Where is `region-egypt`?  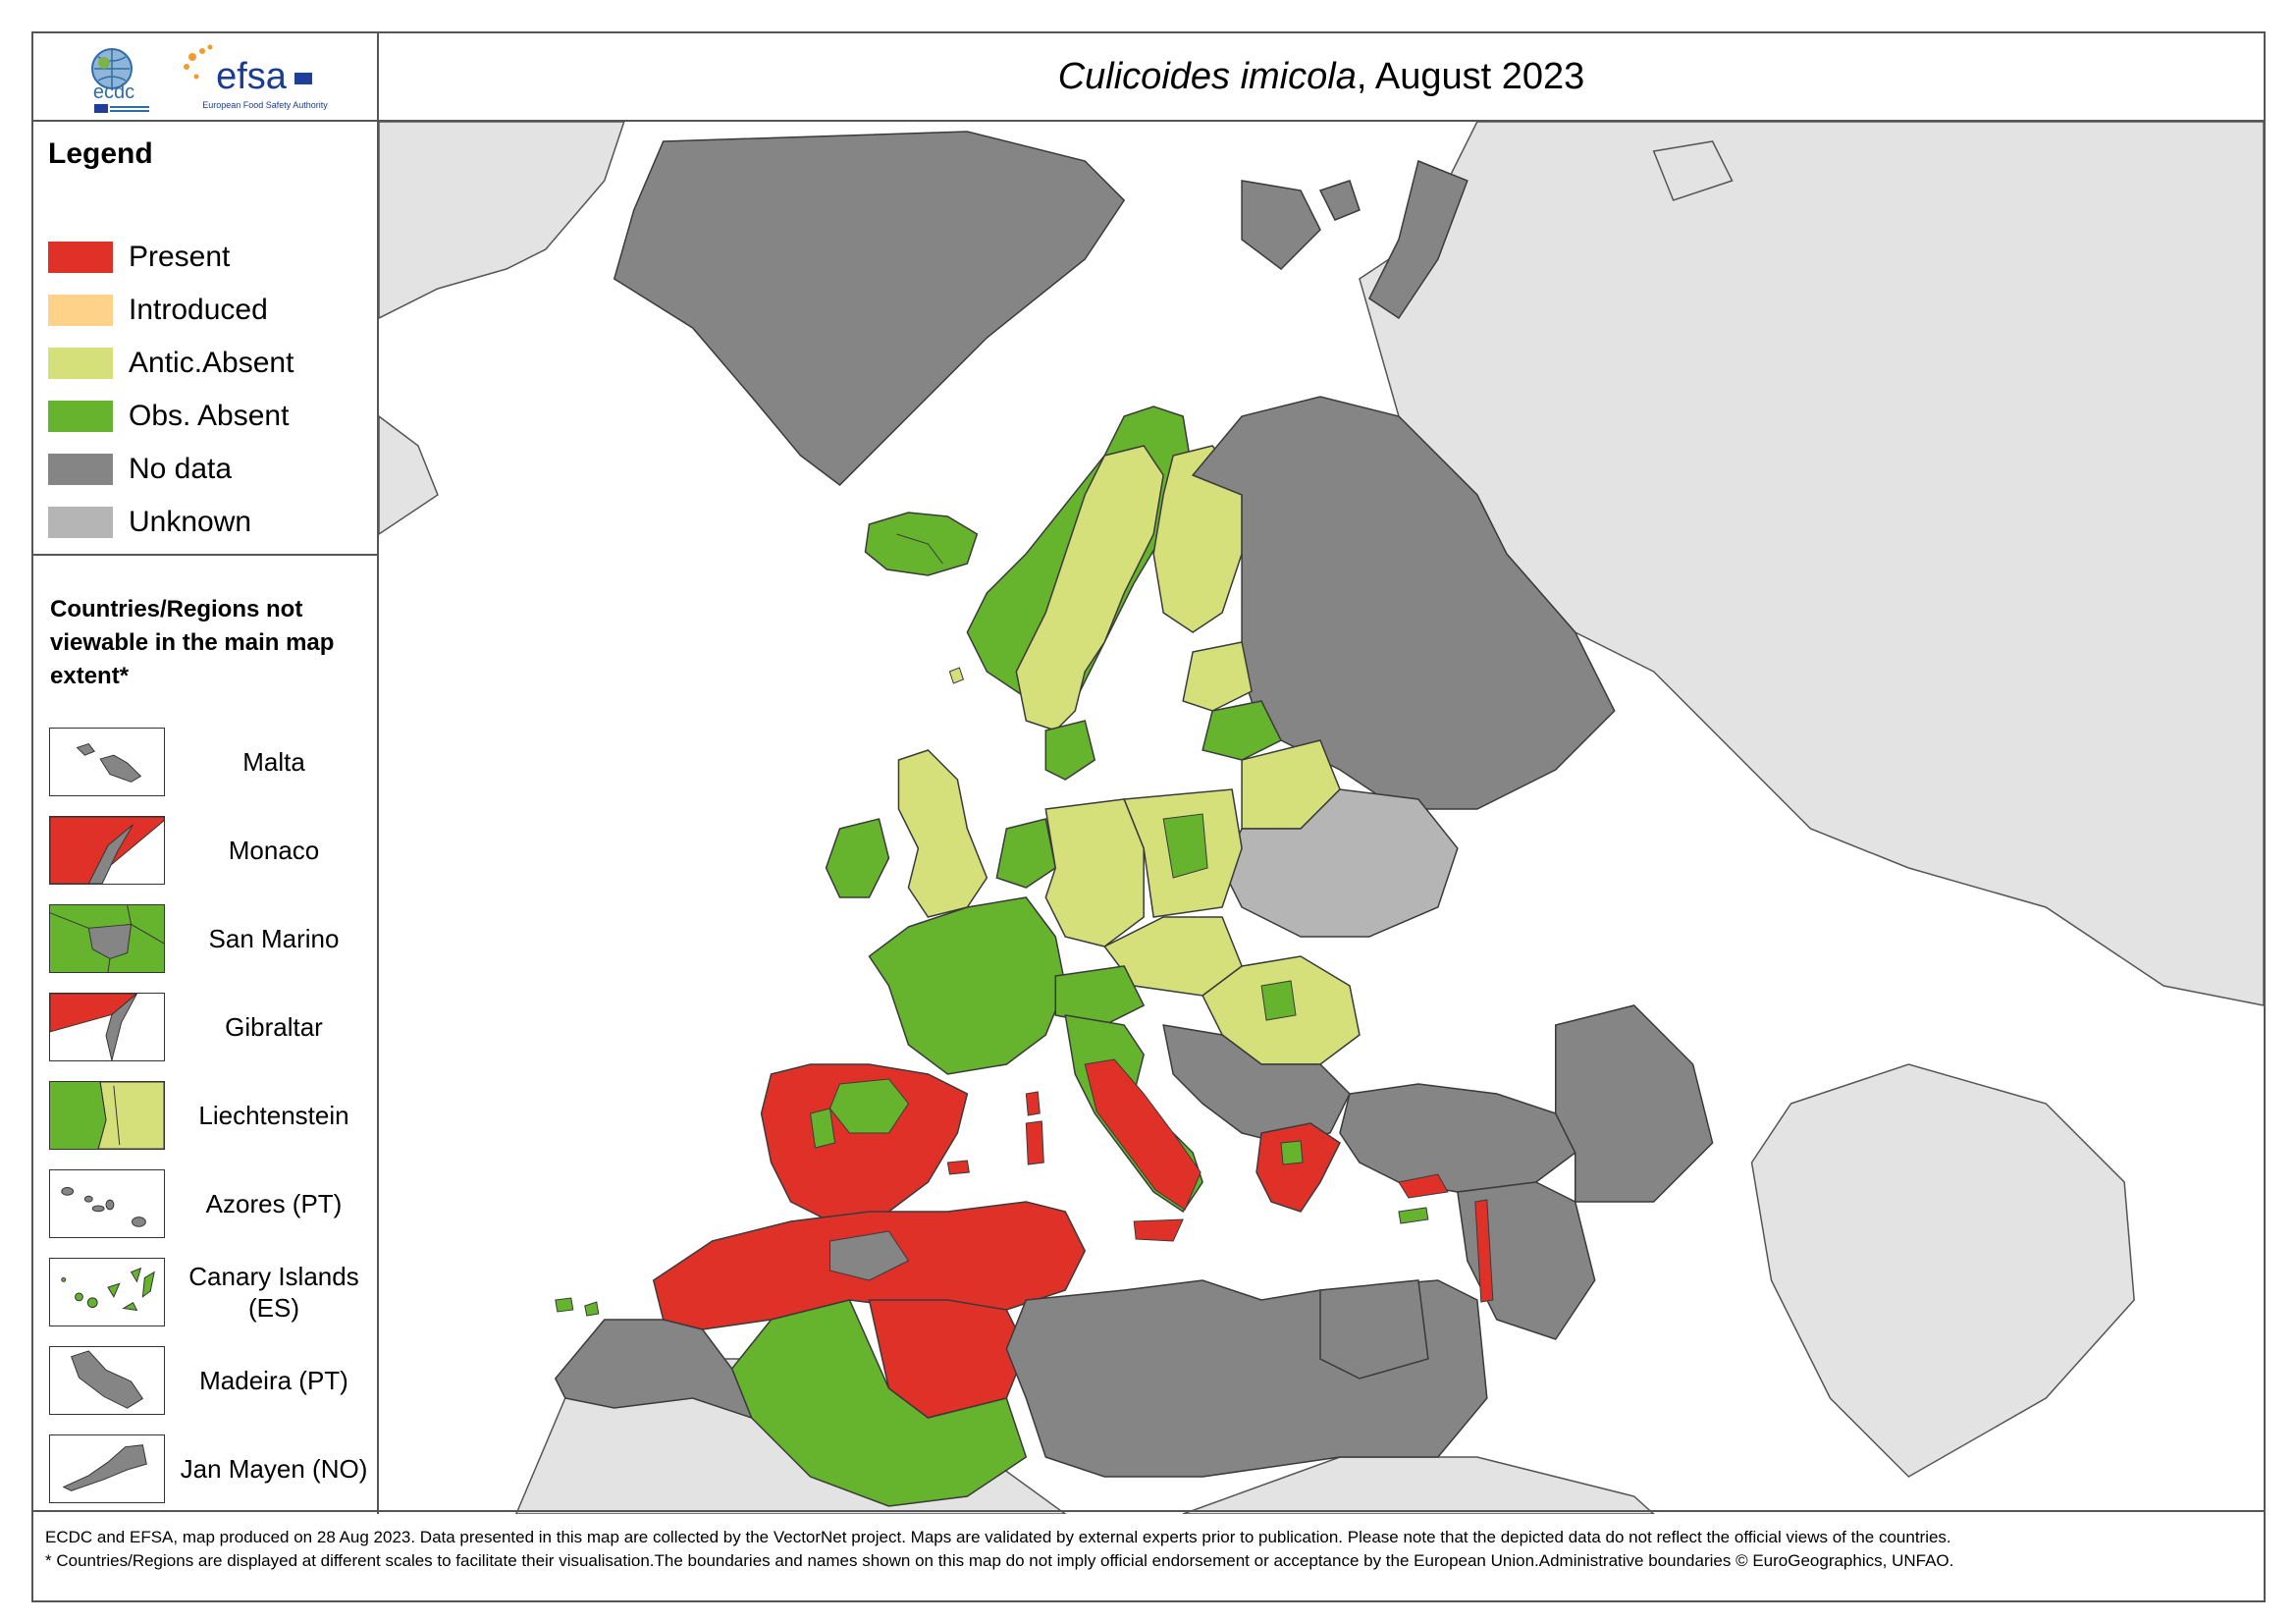
region-egypt is located at coordinates (1374, 1330).